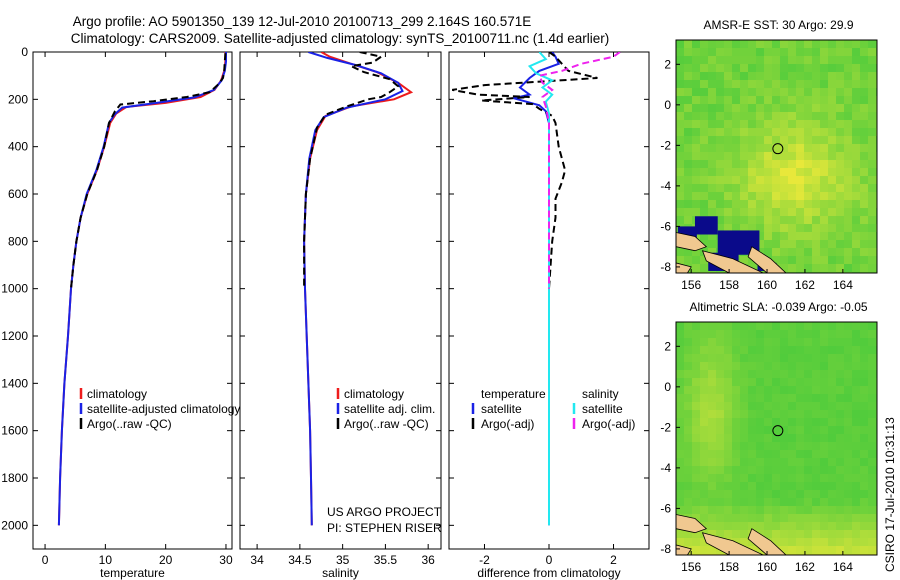  What do you see at coordinates (18, 194) in the screenshot?
I see `temperature-ytick-label: 600` at bounding box center [18, 194].